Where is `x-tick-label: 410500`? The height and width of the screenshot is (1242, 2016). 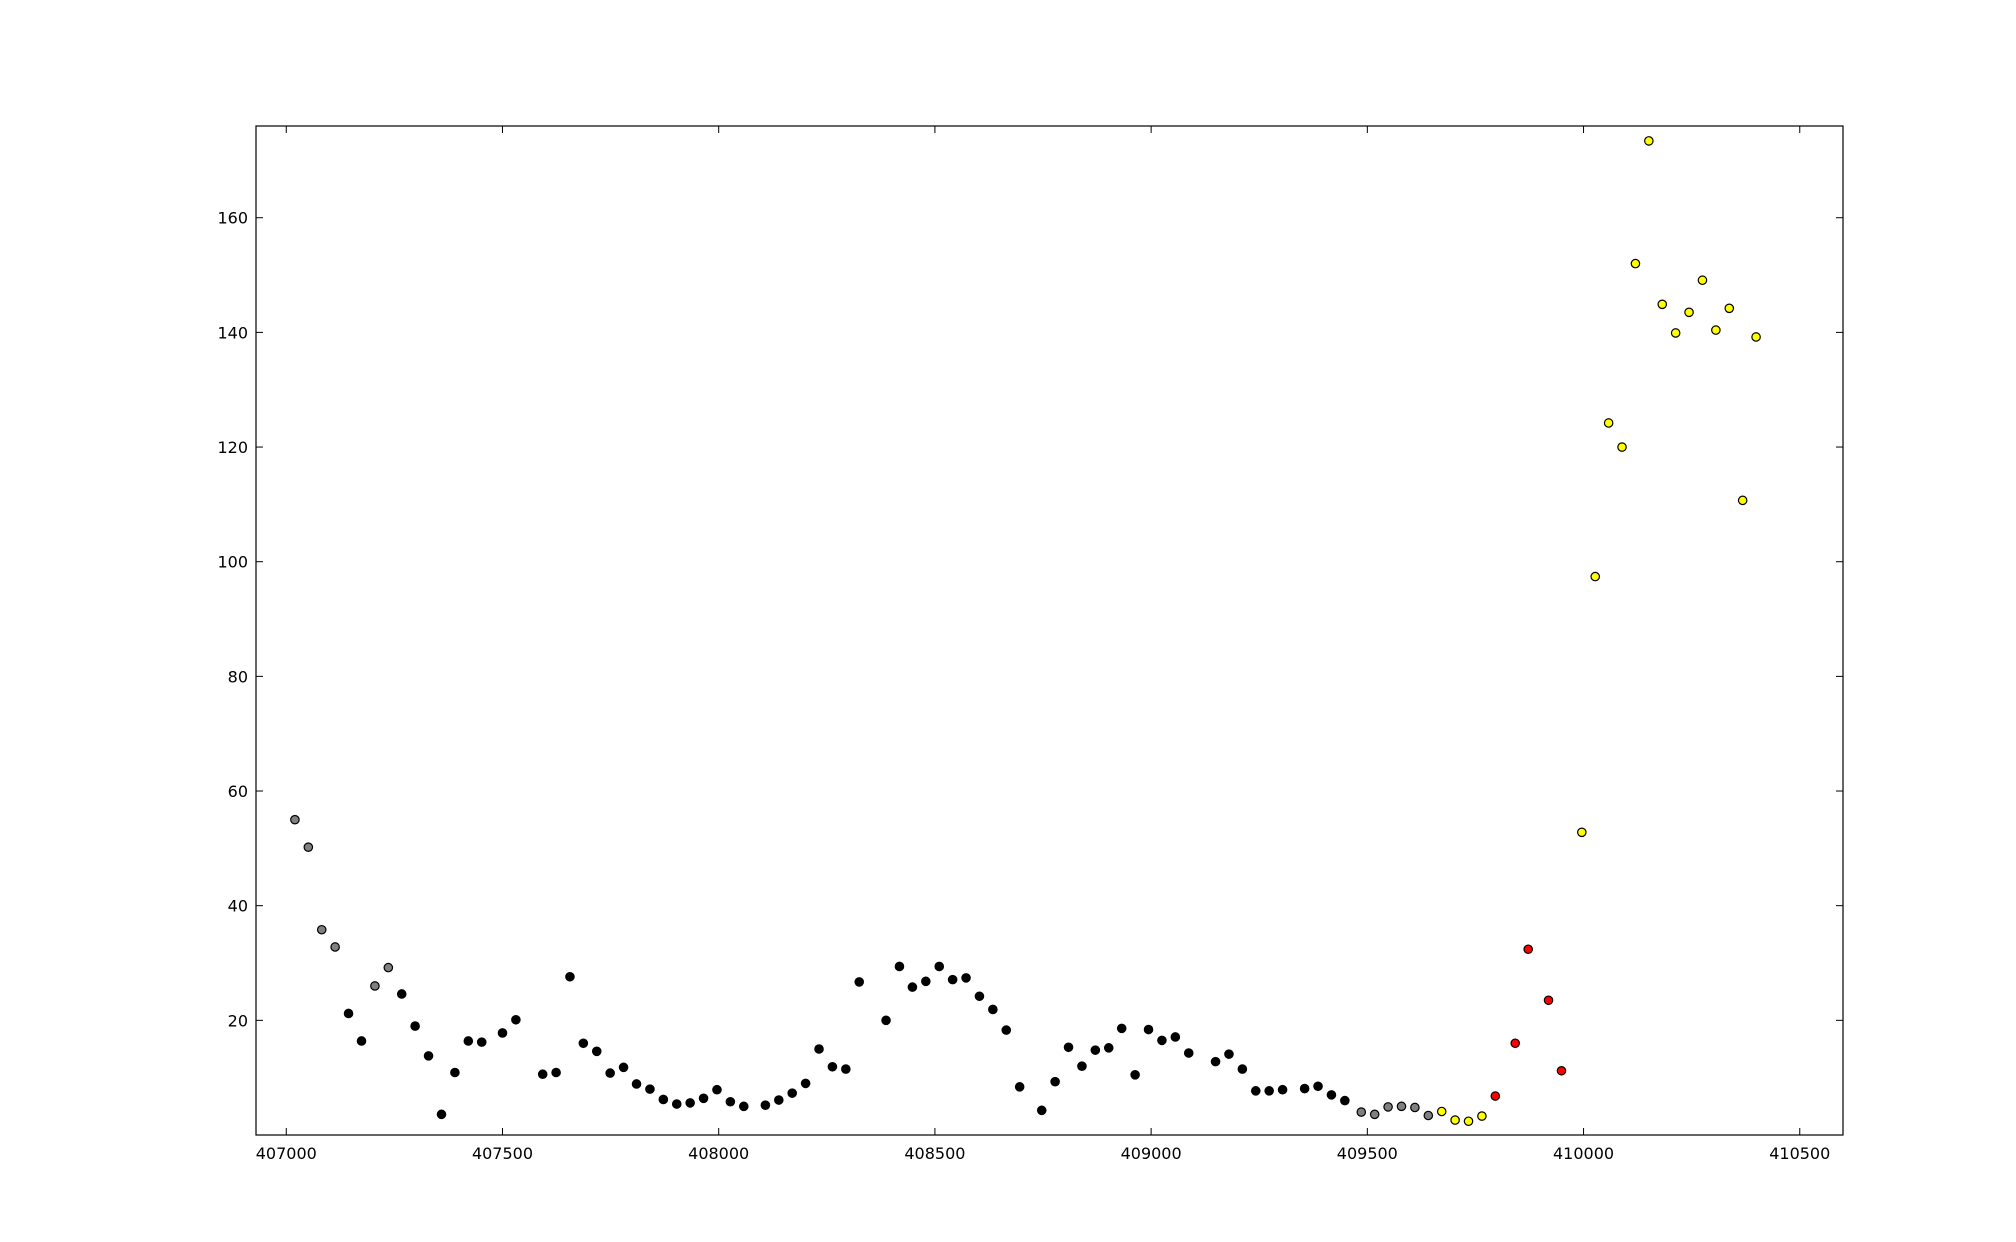 x-tick-label: 410500 is located at coordinates (1799, 1153).